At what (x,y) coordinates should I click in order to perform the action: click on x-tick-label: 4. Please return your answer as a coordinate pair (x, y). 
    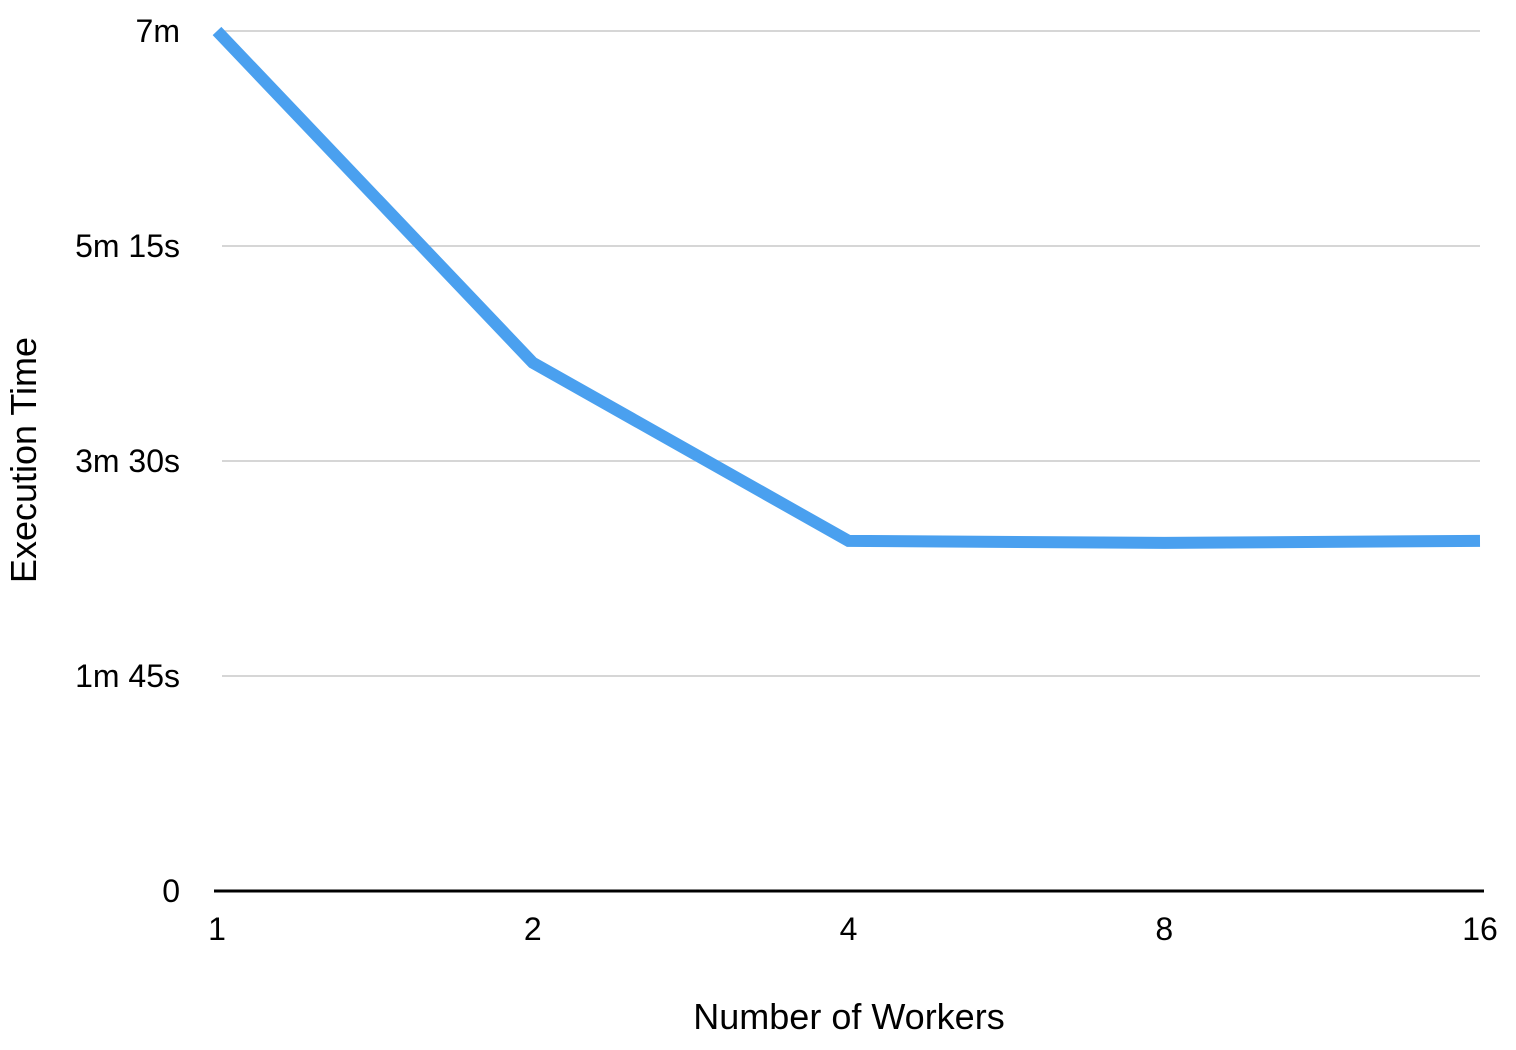
    Looking at the image, I should click on (849, 929).